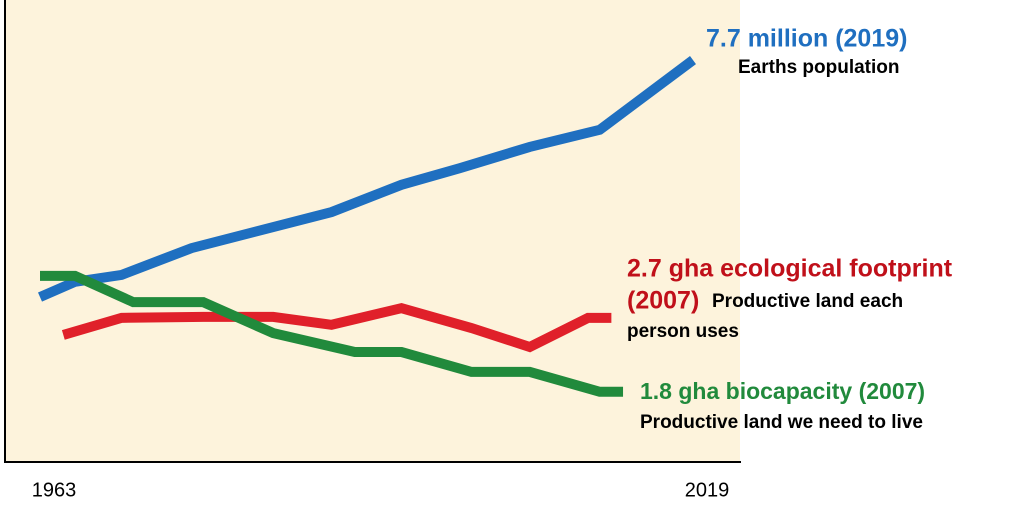  Describe the element at coordinates (819, 67) in the screenshot. I see `annotation: Earths population` at that location.